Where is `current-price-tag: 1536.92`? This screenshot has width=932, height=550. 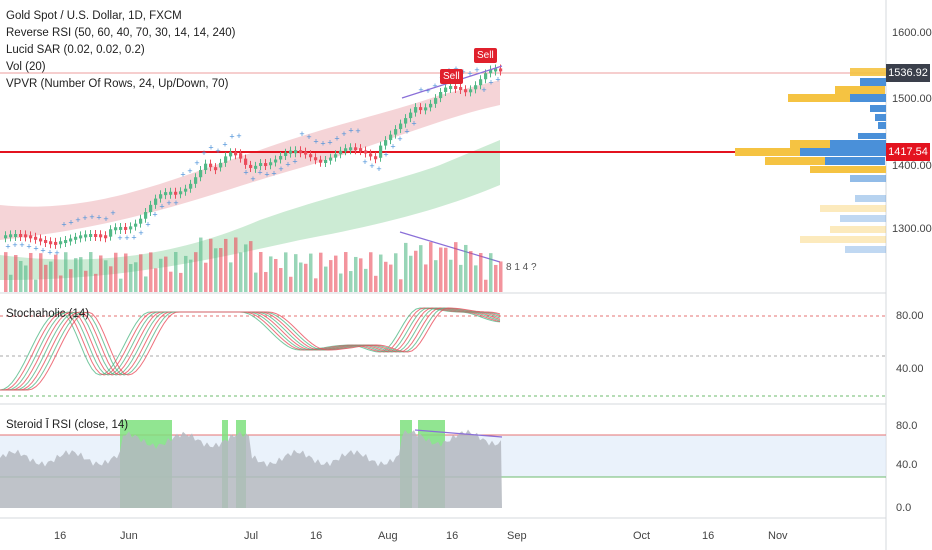
current-price-tag: 1536.92 is located at coordinates (908, 73).